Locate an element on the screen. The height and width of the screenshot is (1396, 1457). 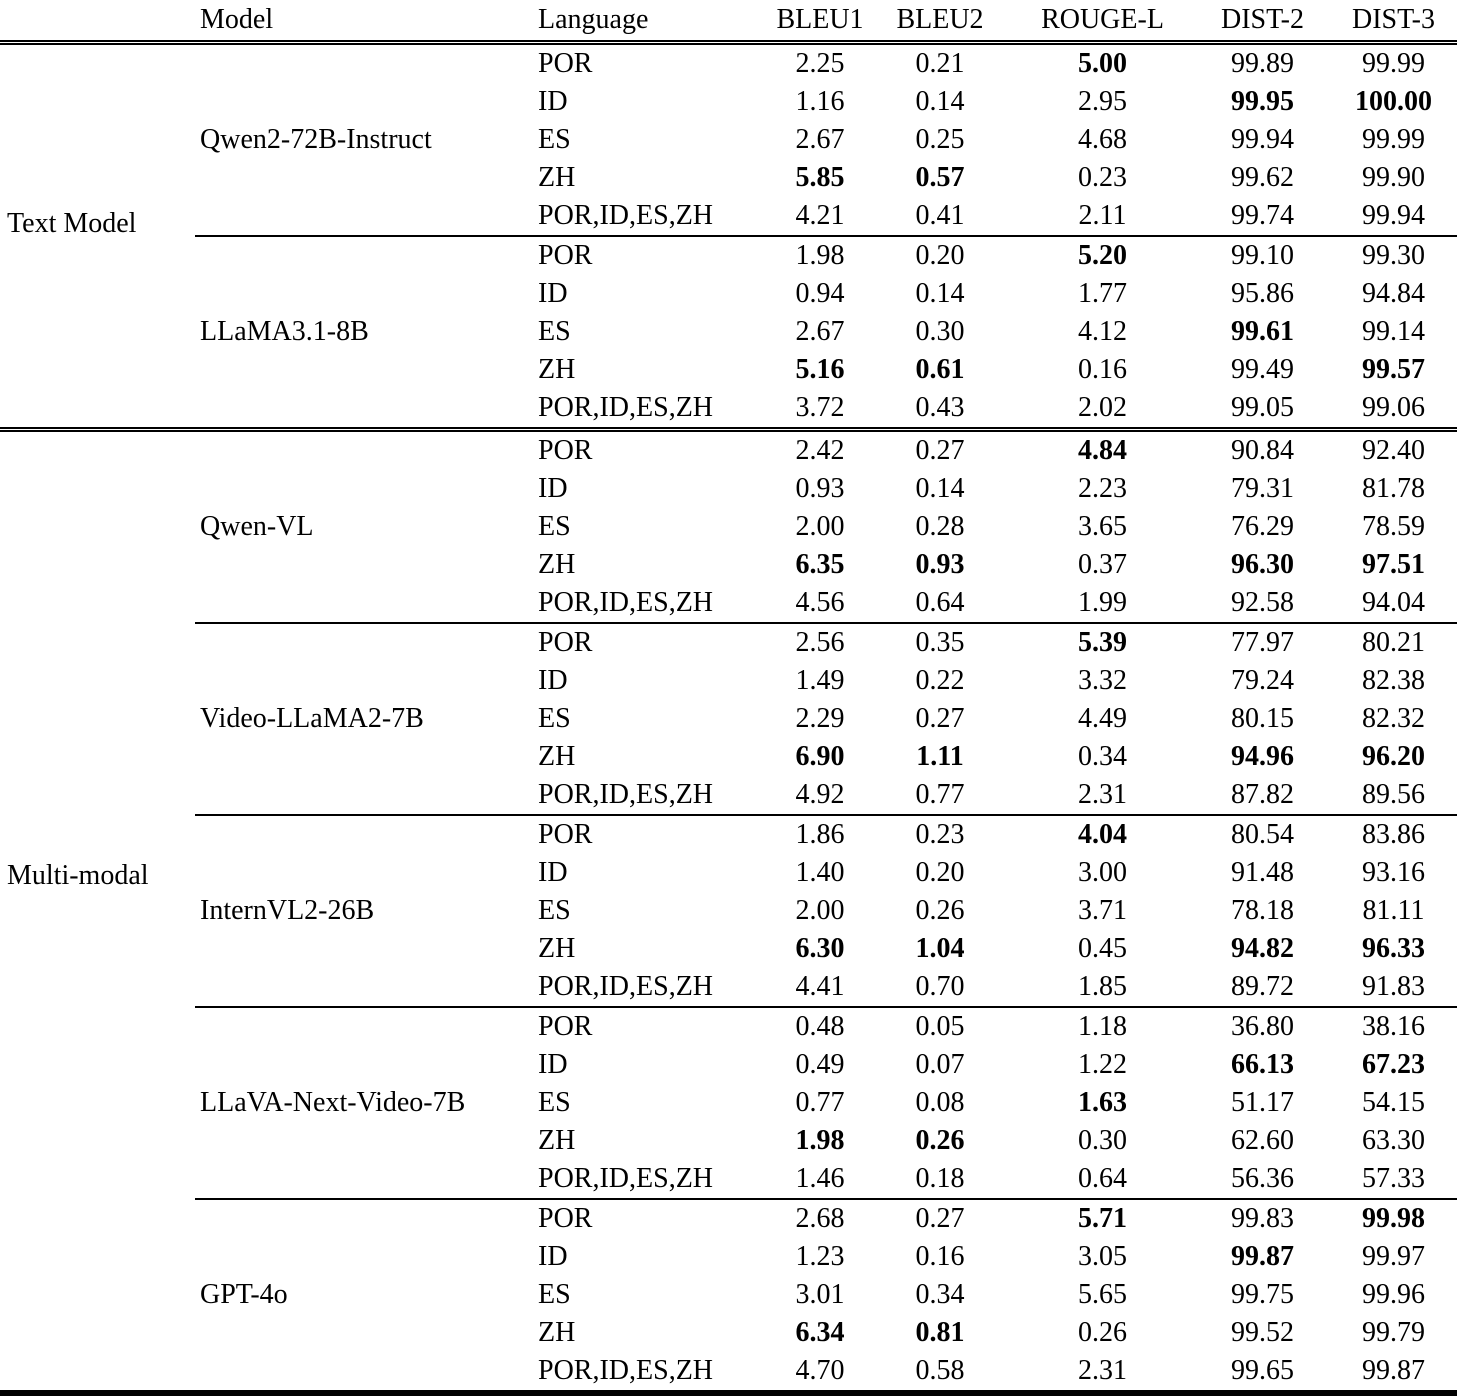
metric-value-cell: 95.86 is located at coordinates (1262, 293).